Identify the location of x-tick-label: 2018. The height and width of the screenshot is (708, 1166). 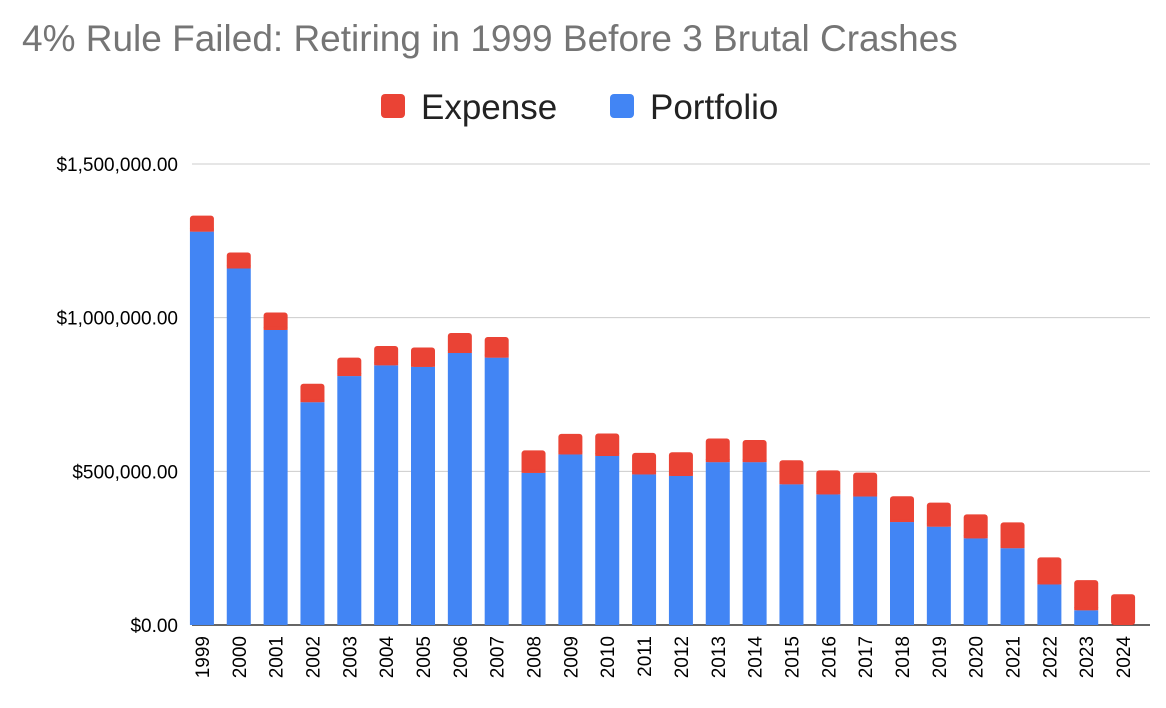
(903, 657).